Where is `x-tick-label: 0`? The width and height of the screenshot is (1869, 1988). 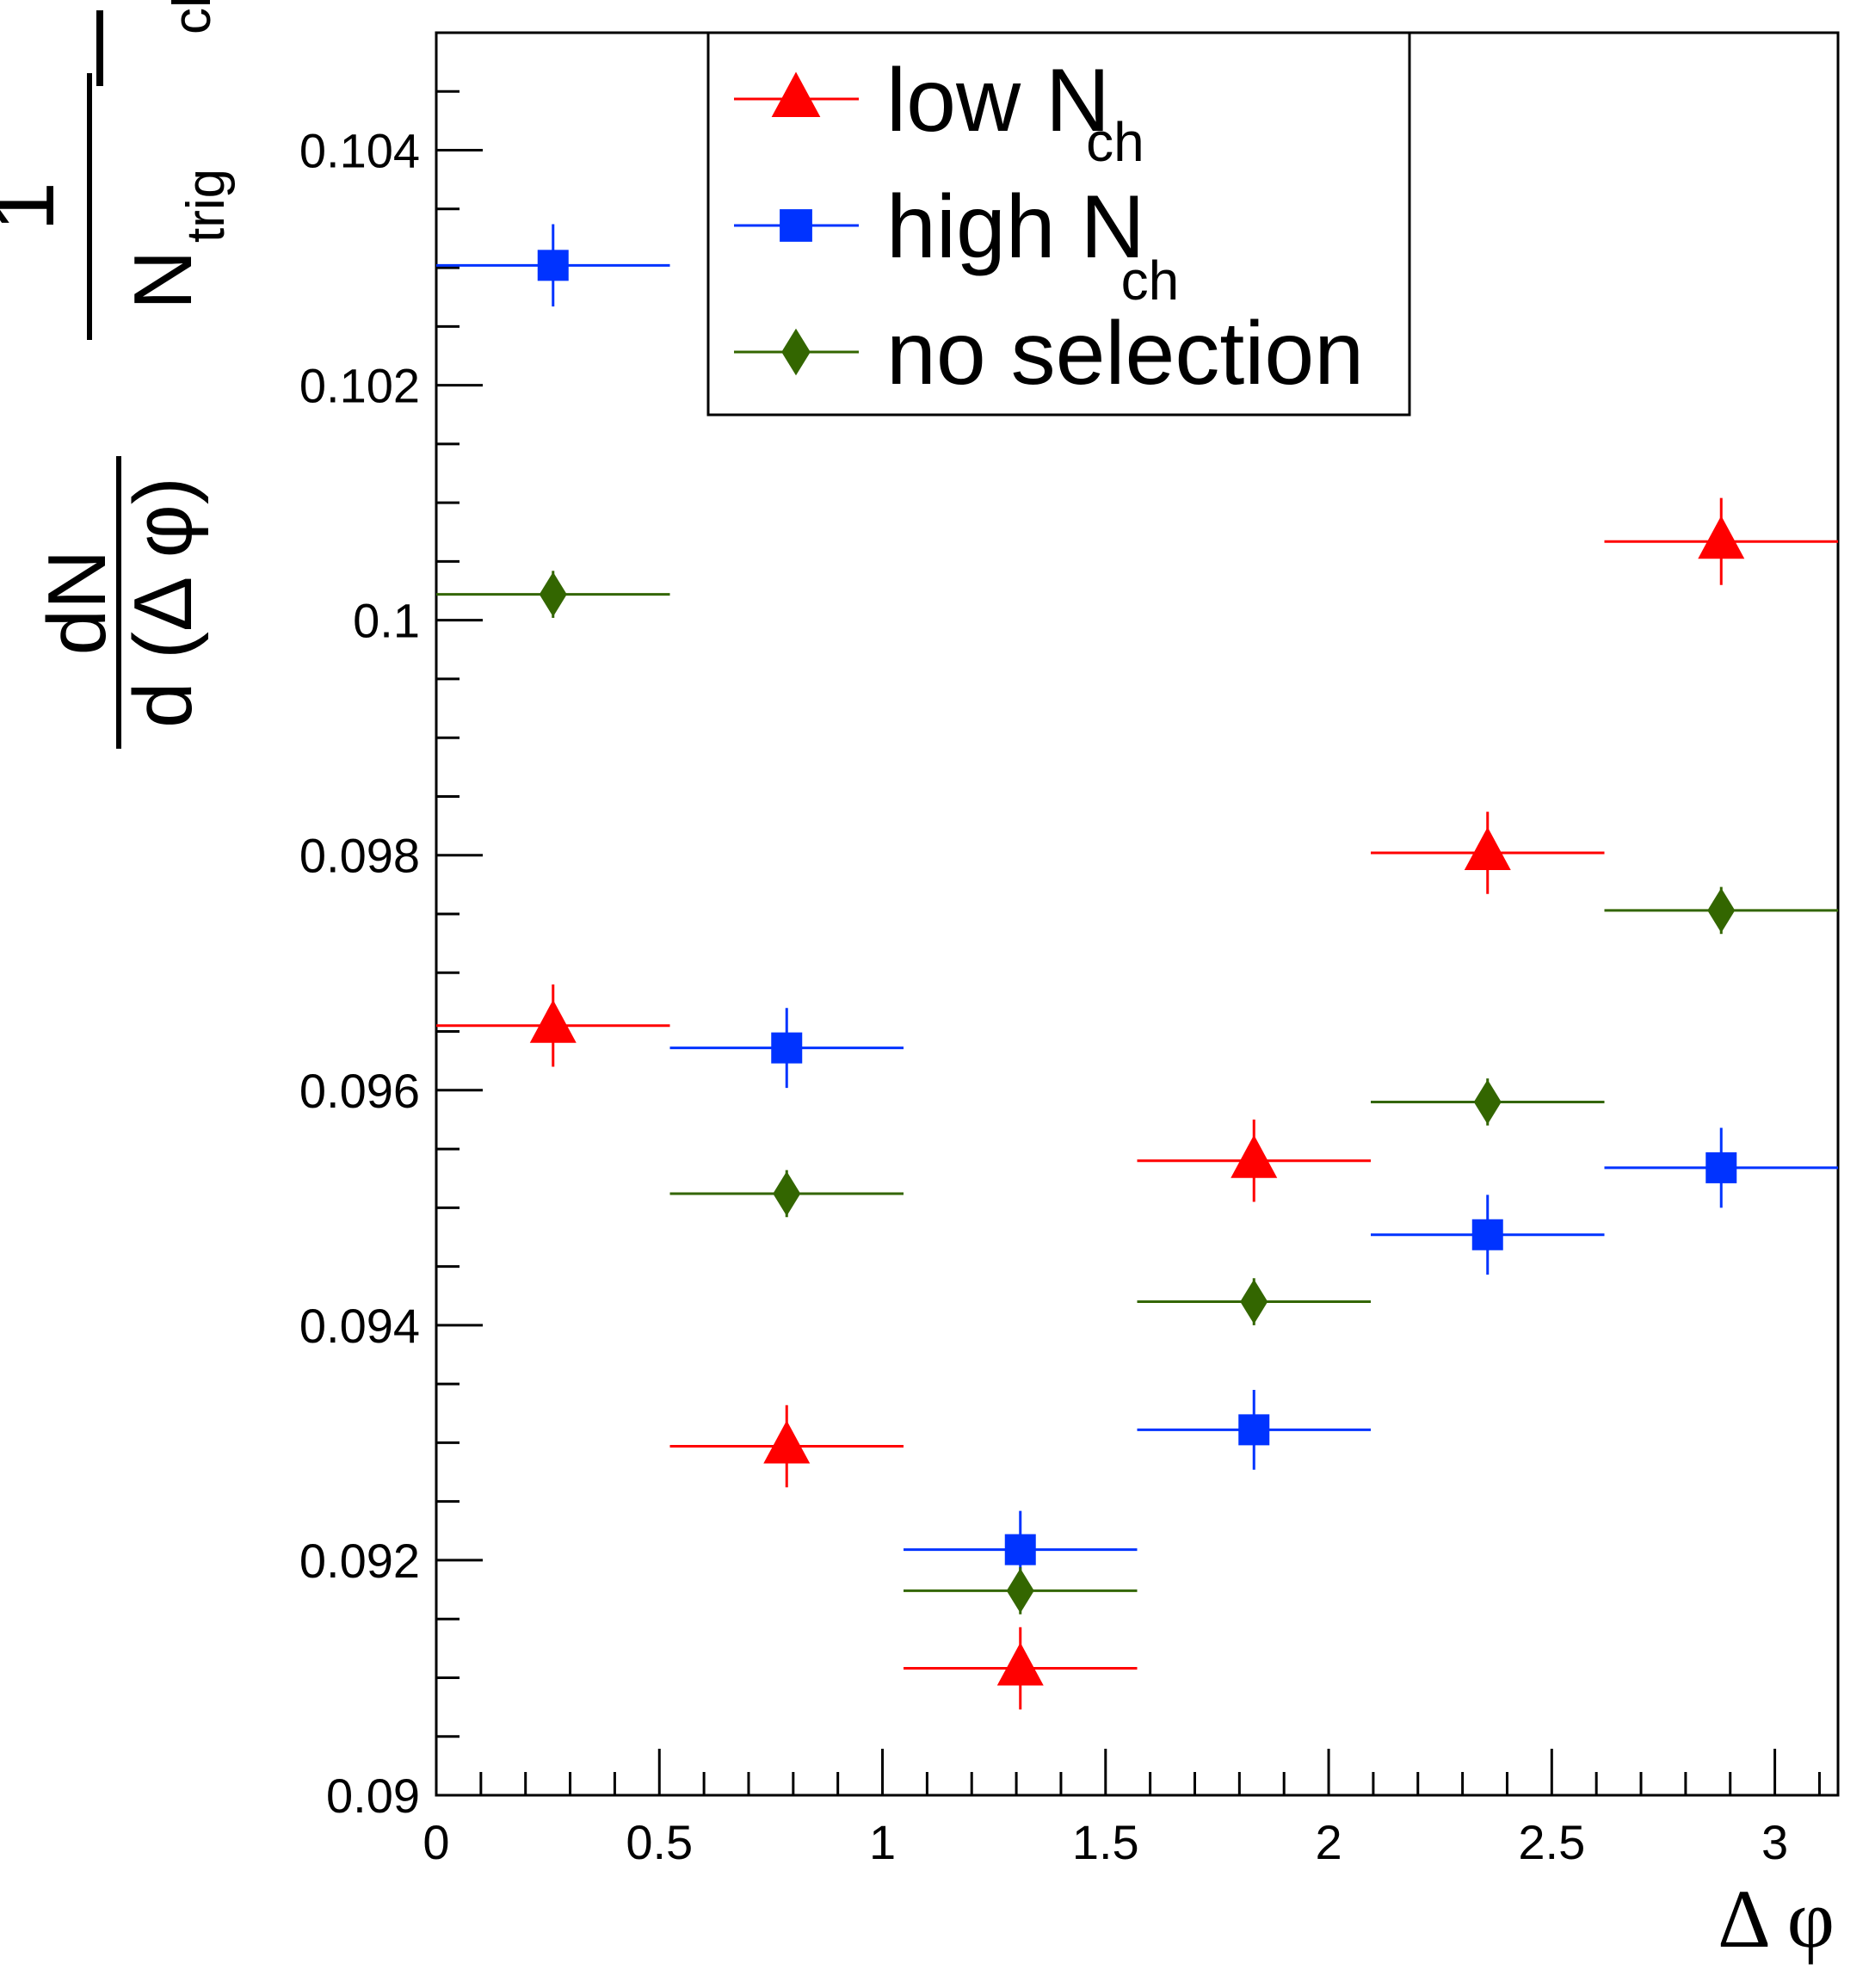 x-tick-label: 0 is located at coordinates (436, 1842).